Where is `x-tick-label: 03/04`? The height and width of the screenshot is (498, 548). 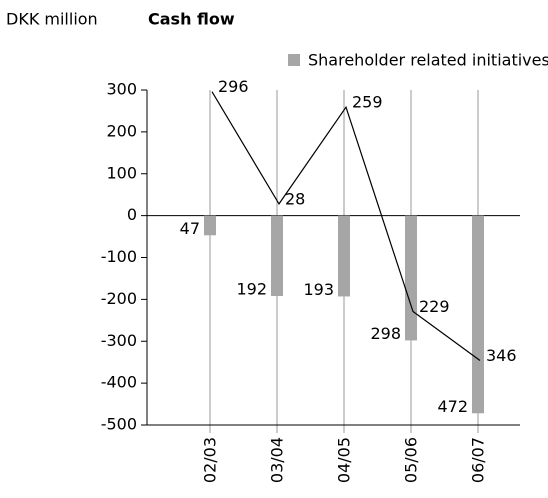 x-tick-label: 03/04 is located at coordinates (277, 460).